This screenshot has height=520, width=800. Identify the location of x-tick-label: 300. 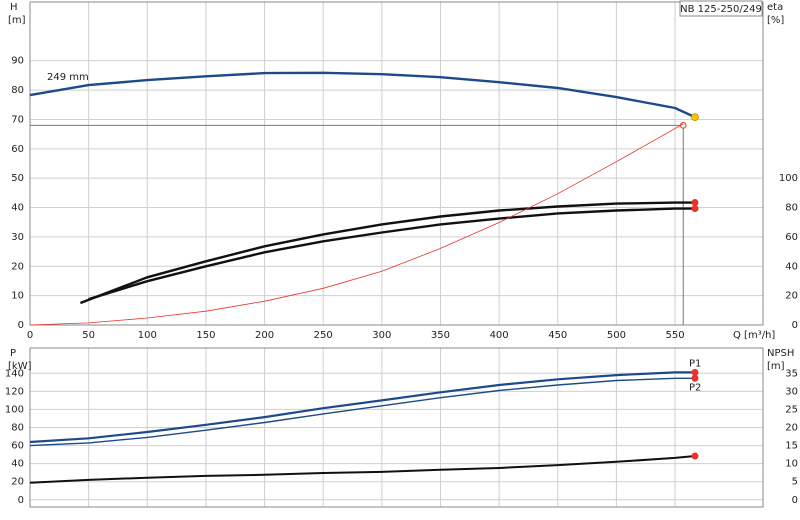
(381, 335).